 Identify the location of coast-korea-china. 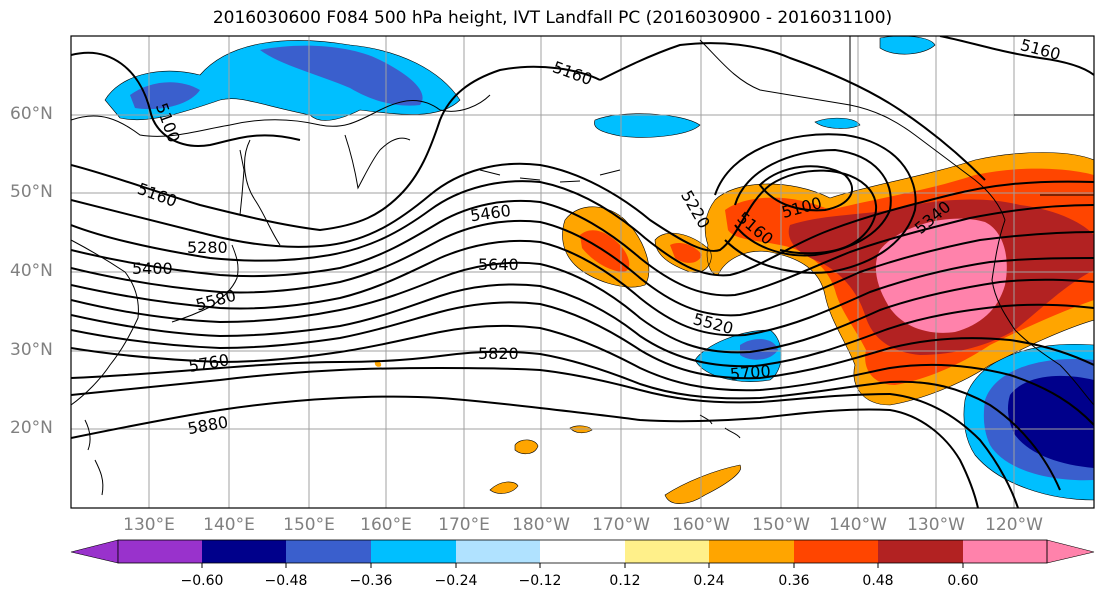
(105, 322).